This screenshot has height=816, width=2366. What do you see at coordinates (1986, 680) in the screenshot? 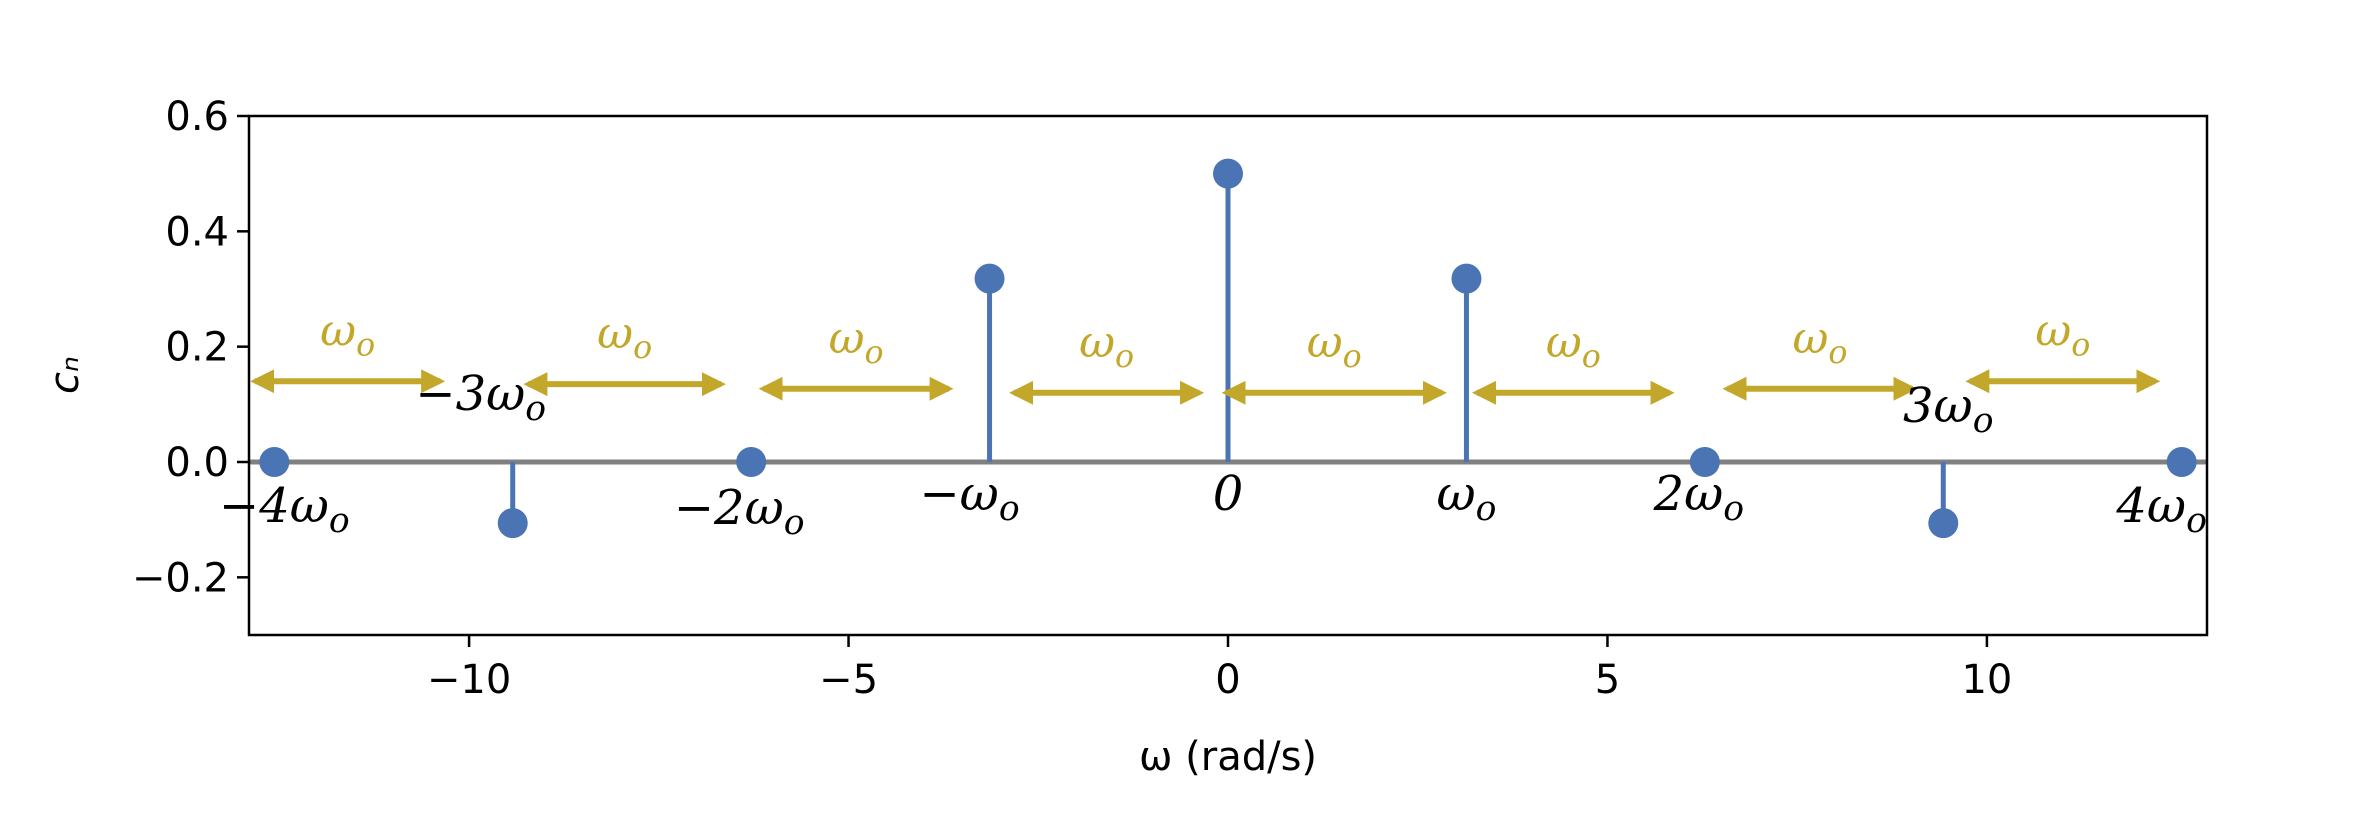
I see `x-tick-label: 10` at bounding box center [1986, 680].